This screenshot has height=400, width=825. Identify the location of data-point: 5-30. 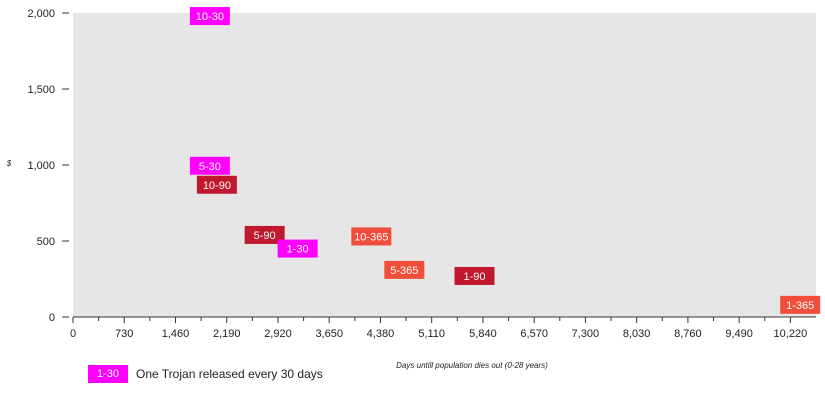
(209, 165).